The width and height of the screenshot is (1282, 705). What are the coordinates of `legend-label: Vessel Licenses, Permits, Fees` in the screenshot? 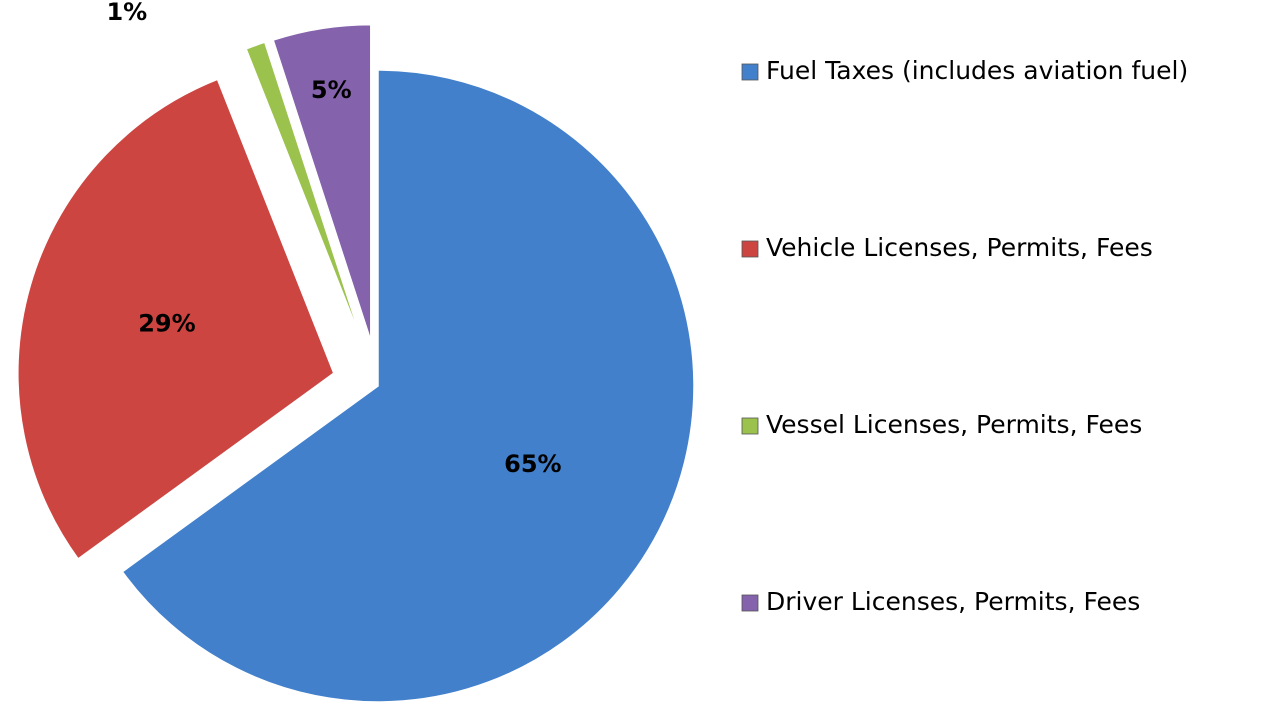 It's located at (954, 424).